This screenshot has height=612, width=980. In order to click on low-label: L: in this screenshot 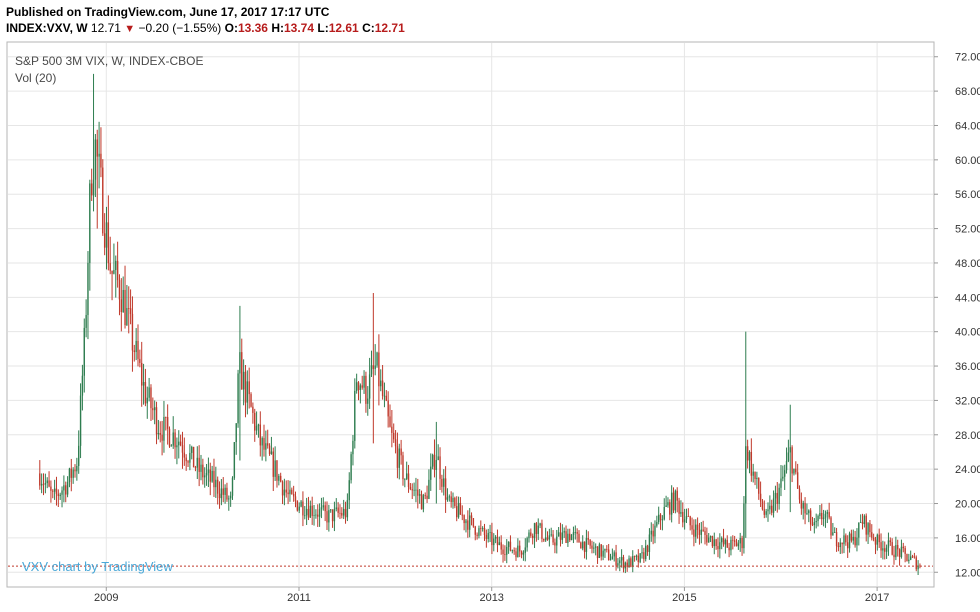, I will do `click(323, 28)`.